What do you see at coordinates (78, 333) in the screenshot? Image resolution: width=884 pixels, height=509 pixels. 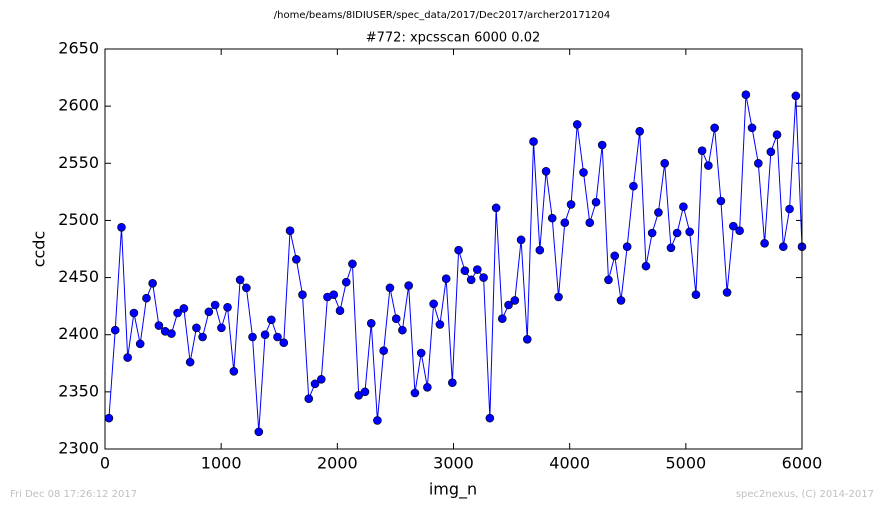 I see `y-tick-label: 2400` at bounding box center [78, 333].